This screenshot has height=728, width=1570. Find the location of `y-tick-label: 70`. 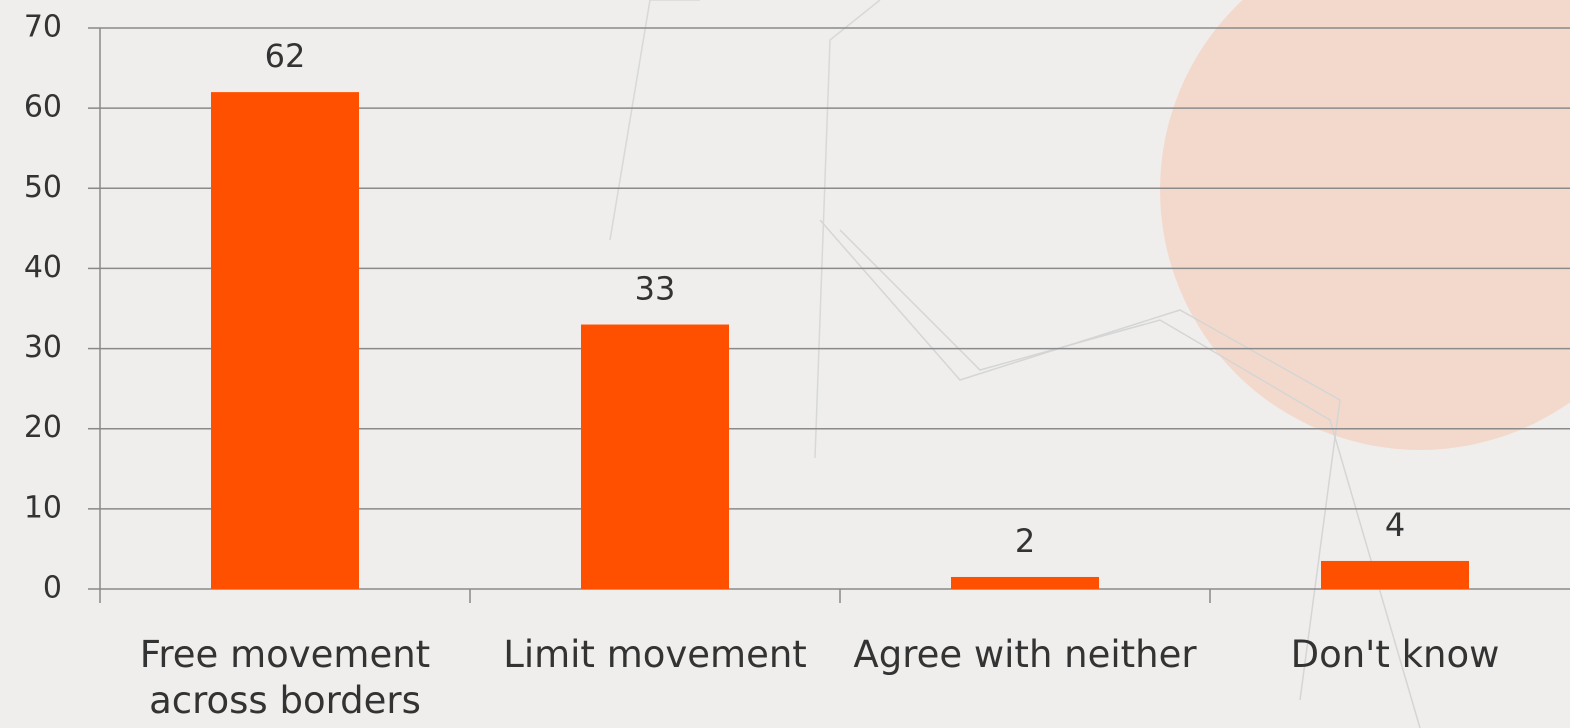

y-tick-label: 70 is located at coordinates (43, 27).